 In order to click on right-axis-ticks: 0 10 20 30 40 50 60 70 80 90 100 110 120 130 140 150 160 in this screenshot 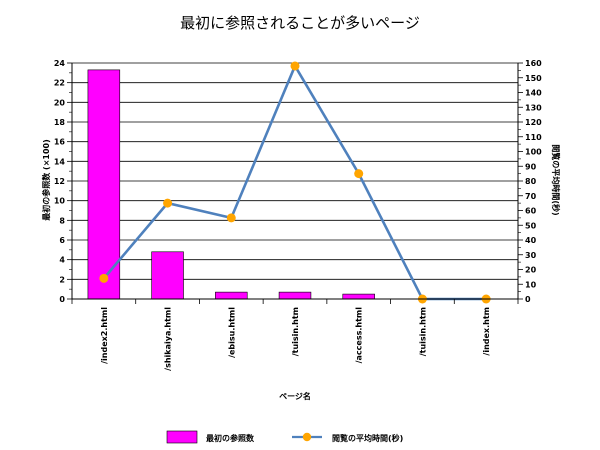, I will do `click(530, 181)`.